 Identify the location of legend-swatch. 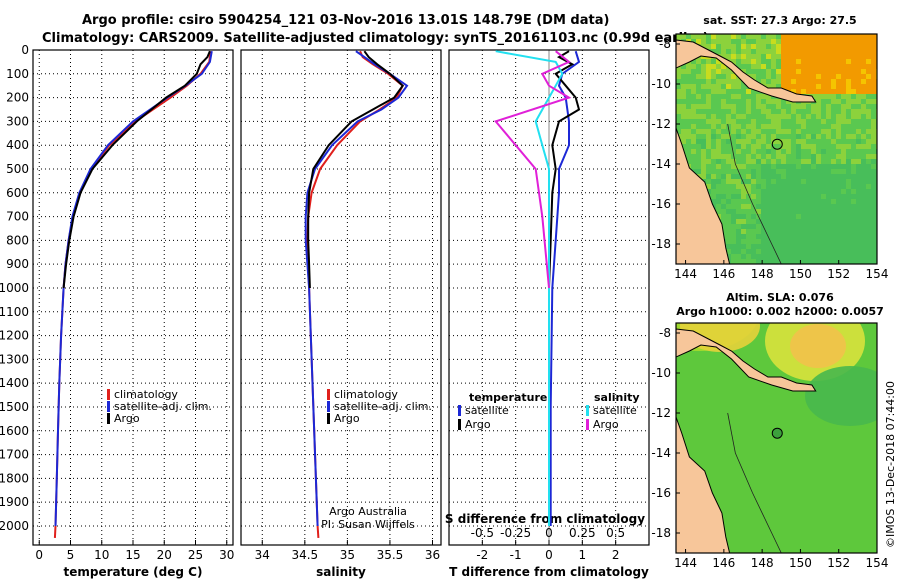
(328, 394).